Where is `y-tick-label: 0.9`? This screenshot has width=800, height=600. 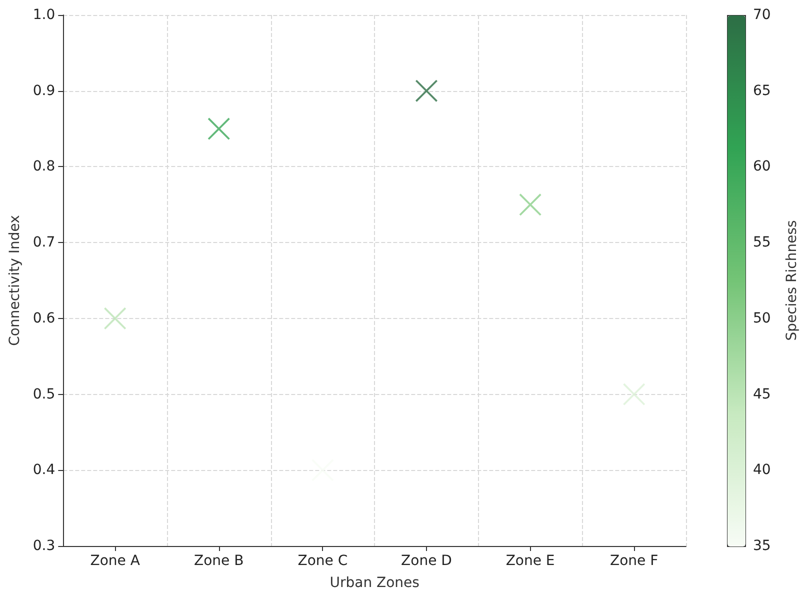 y-tick-label: 0.9 is located at coordinates (44, 90).